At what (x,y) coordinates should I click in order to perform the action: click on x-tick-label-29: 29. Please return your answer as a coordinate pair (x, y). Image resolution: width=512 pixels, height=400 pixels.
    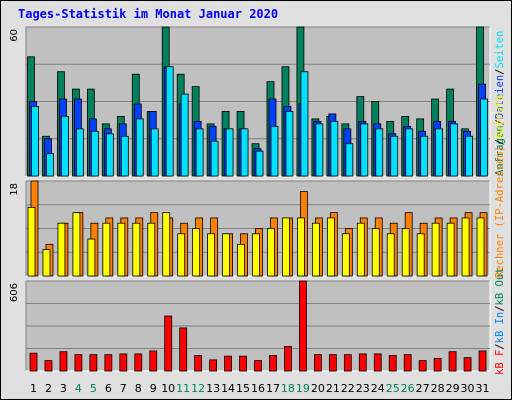
    Looking at the image, I should click on (453, 388).